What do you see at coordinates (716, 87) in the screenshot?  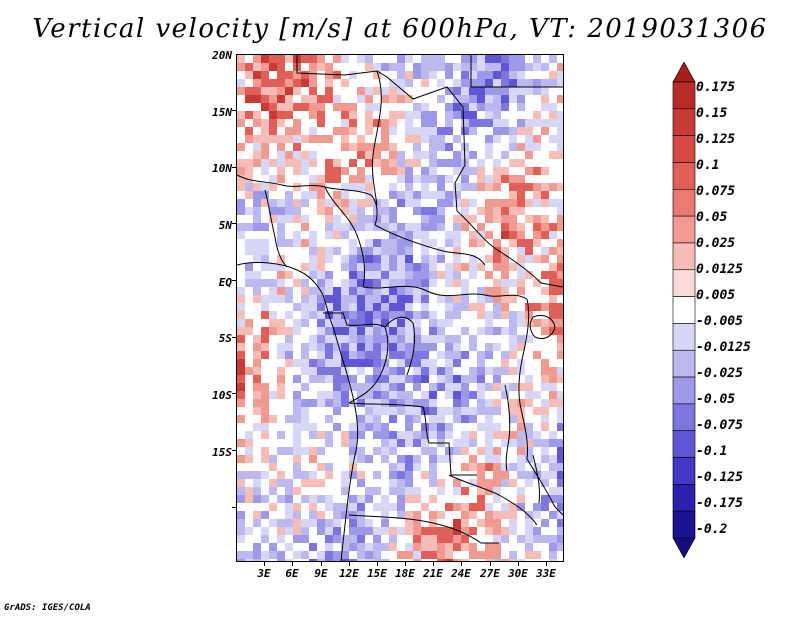 I see `colorbar-label: 0.175` at bounding box center [716, 87].